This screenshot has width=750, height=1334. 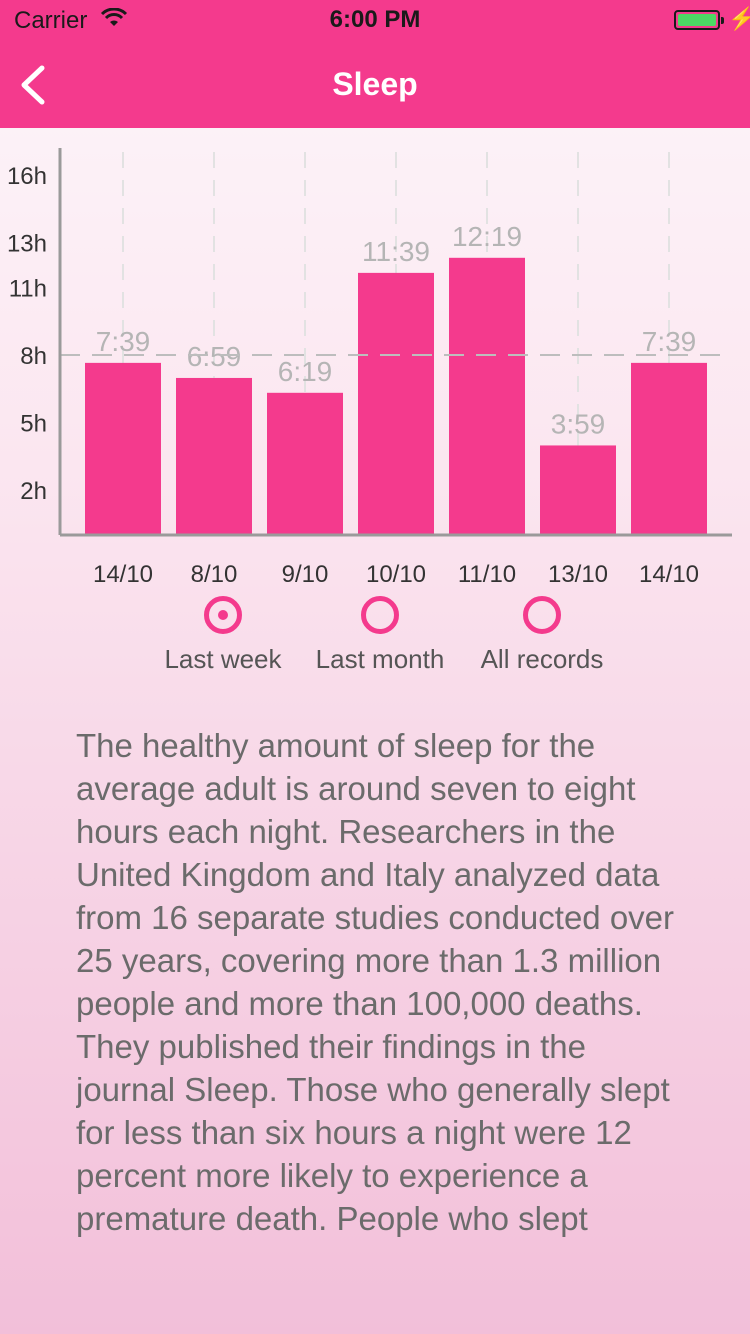 I want to click on filter-label: All records, so click(x=542, y=659).